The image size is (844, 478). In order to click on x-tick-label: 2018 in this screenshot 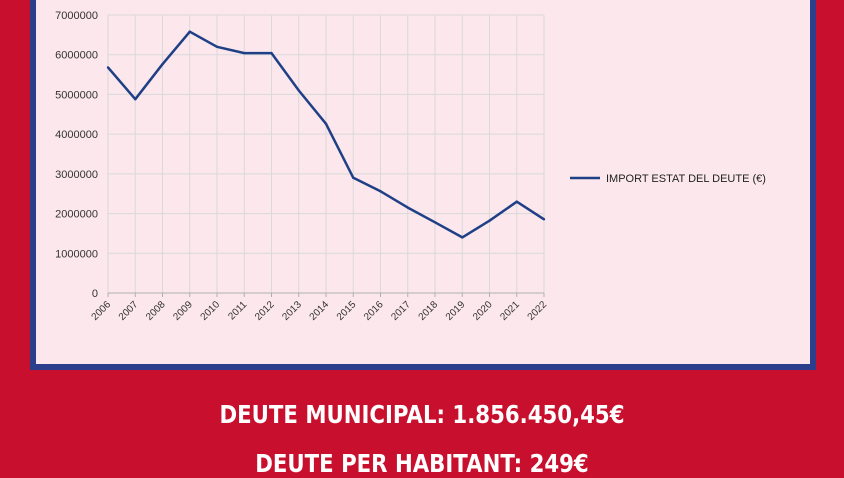, I will do `click(429, 311)`.